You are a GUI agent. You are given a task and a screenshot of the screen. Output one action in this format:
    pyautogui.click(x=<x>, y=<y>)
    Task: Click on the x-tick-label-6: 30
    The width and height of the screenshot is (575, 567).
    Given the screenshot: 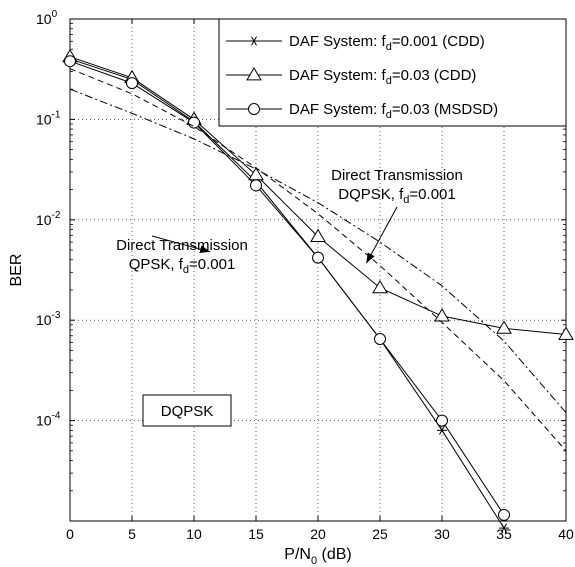 What is the action you would take?
    pyautogui.click(x=442, y=534)
    